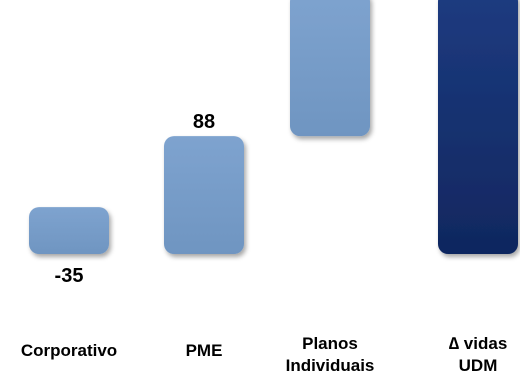 This screenshot has height=381, width=520. I want to click on category-label-3-line-1: UDM, so click(478, 365).